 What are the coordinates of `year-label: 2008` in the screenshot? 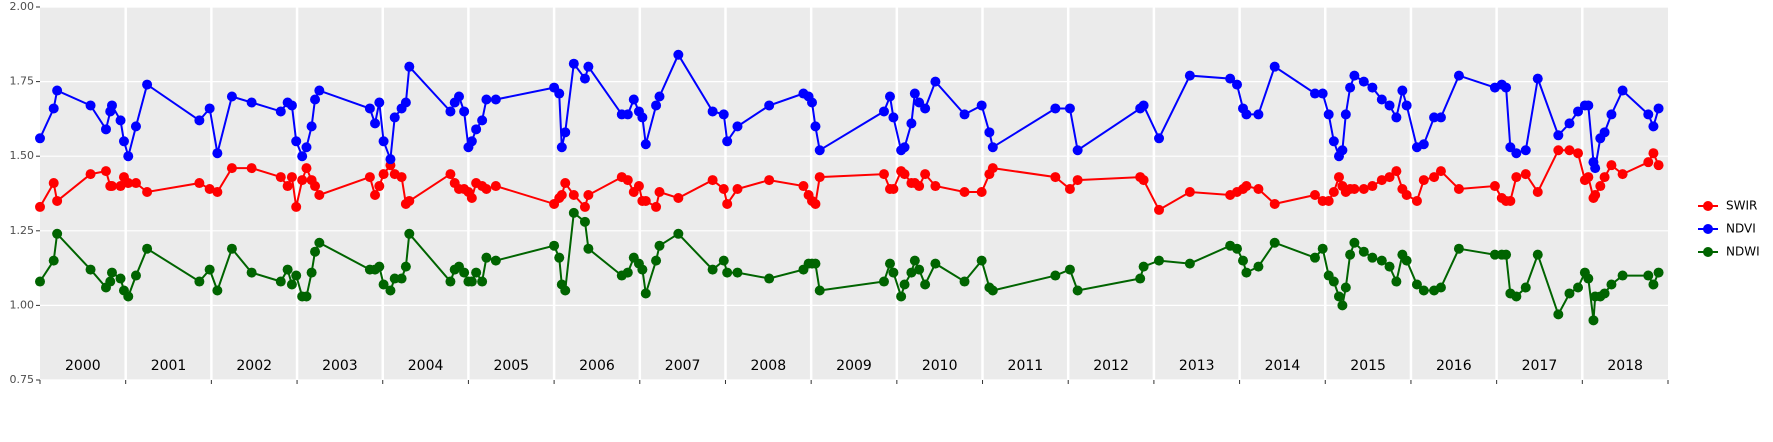 It's located at (768, 366).